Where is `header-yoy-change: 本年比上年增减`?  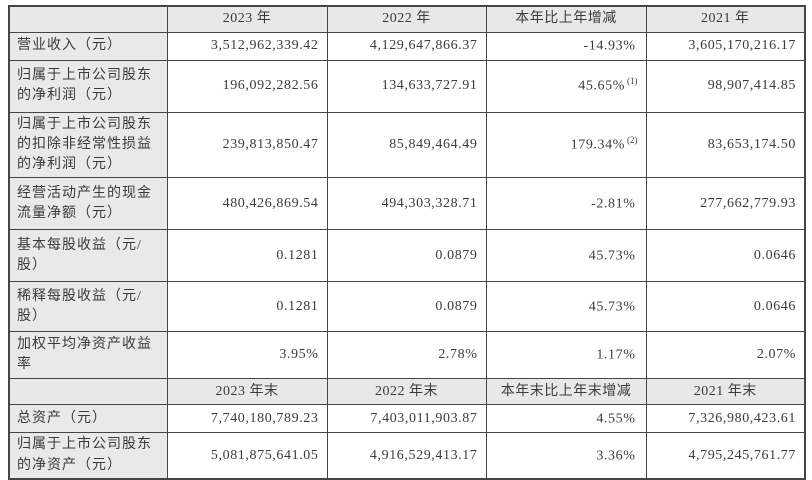 header-yoy-change: 本年比上年增减 is located at coordinates (566, 19).